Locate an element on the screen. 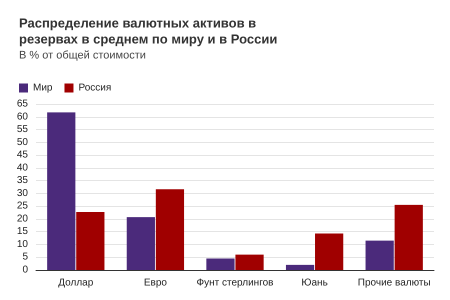 This screenshot has height=300, width=450. y-tick-label: 45 is located at coordinates (22, 155).